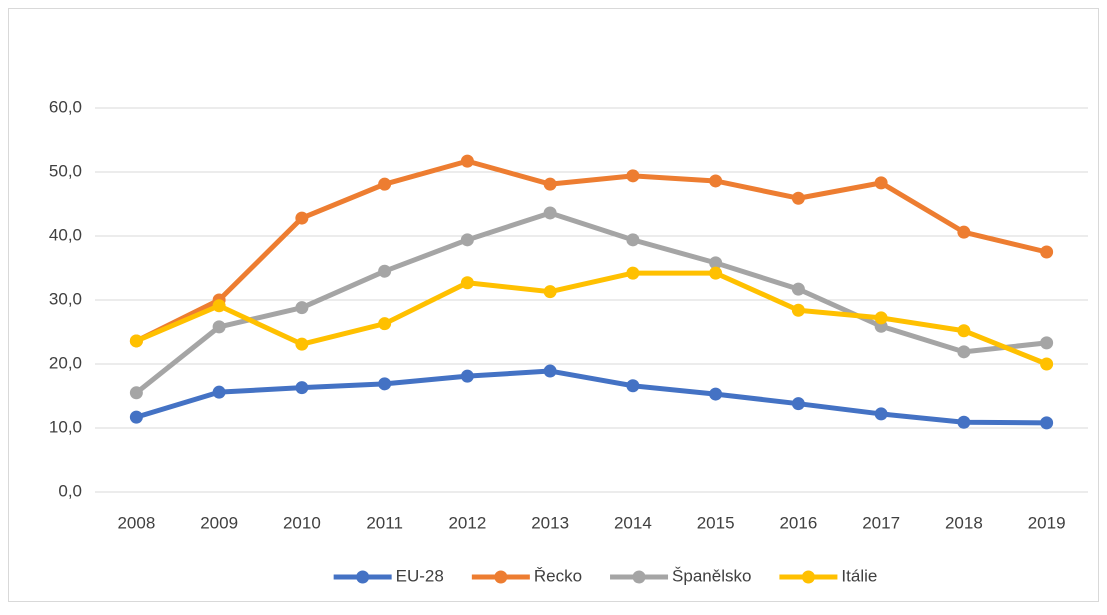 The image size is (1107, 615). What do you see at coordinates (711, 575) in the screenshot?
I see `legend-label: Španělsko` at bounding box center [711, 575].